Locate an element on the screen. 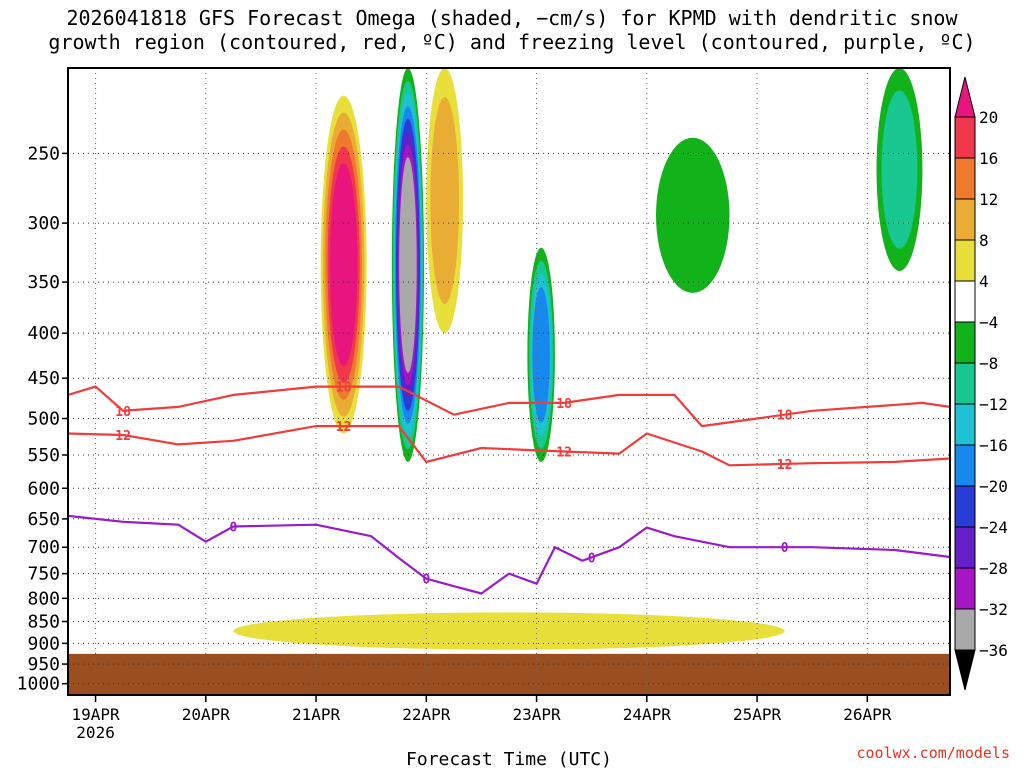 The width and height of the screenshot is (1024, 768). x-tick-label: 19APR is located at coordinates (95, 714).